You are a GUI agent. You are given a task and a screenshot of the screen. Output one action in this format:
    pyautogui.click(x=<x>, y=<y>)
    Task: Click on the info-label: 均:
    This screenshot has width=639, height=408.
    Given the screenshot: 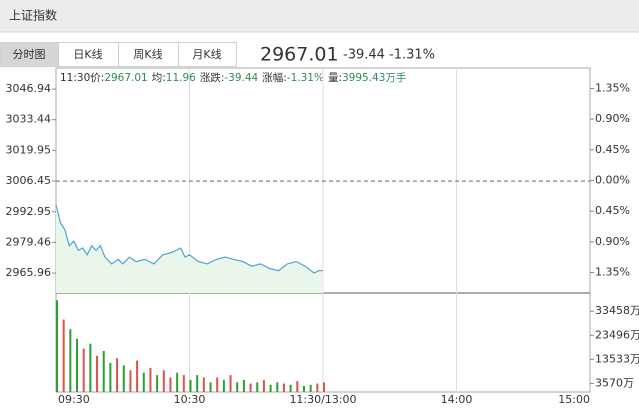 What is the action you would take?
    pyautogui.click(x=159, y=78)
    